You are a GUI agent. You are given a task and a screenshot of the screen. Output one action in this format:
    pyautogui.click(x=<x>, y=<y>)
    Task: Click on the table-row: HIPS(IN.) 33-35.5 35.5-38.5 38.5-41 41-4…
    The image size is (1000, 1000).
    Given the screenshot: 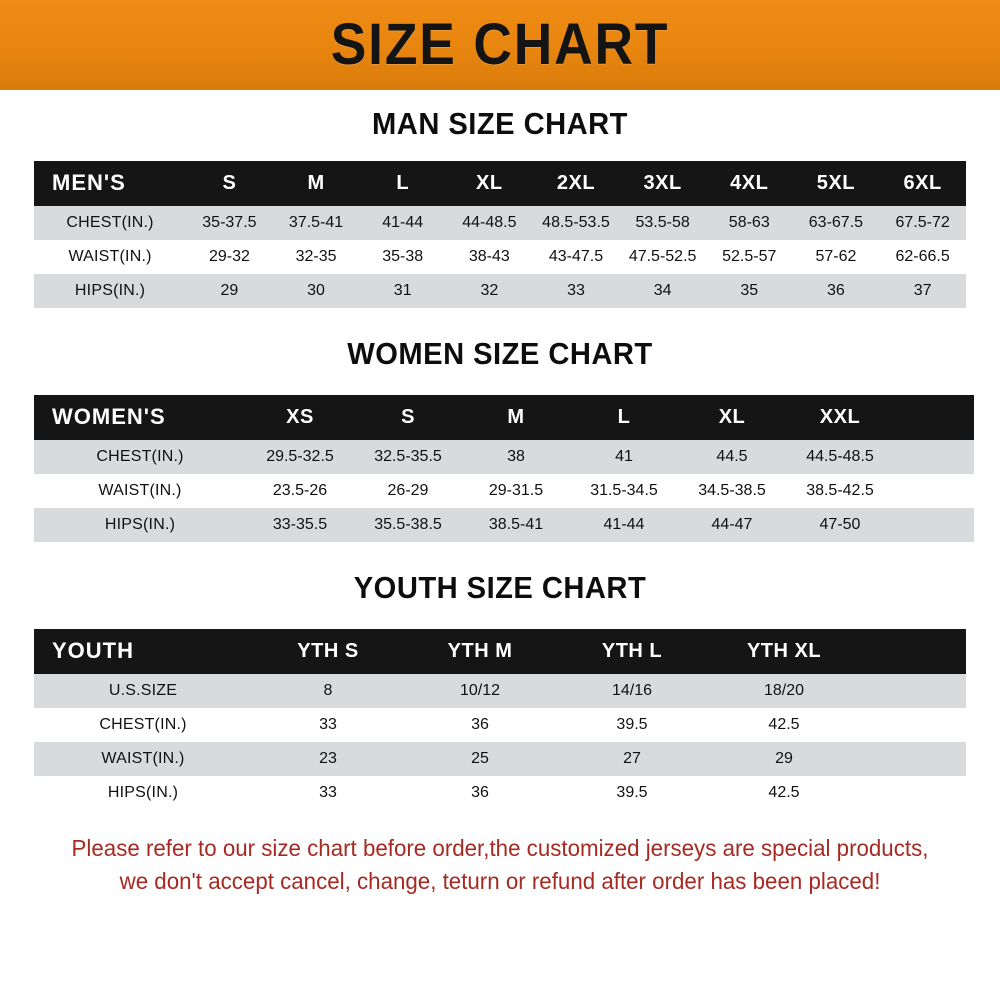 What is the action you would take?
    pyautogui.click(x=504, y=525)
    